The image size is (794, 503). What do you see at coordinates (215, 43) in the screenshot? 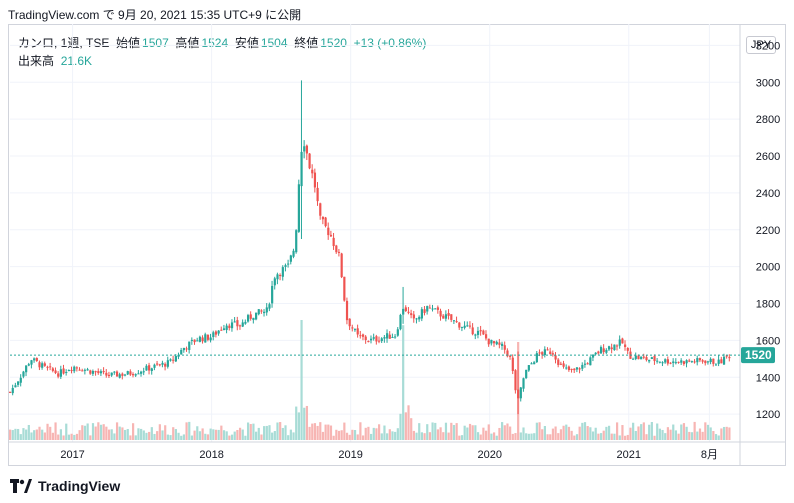
I see `high-value: 1524` at bounding box center [215, 43].